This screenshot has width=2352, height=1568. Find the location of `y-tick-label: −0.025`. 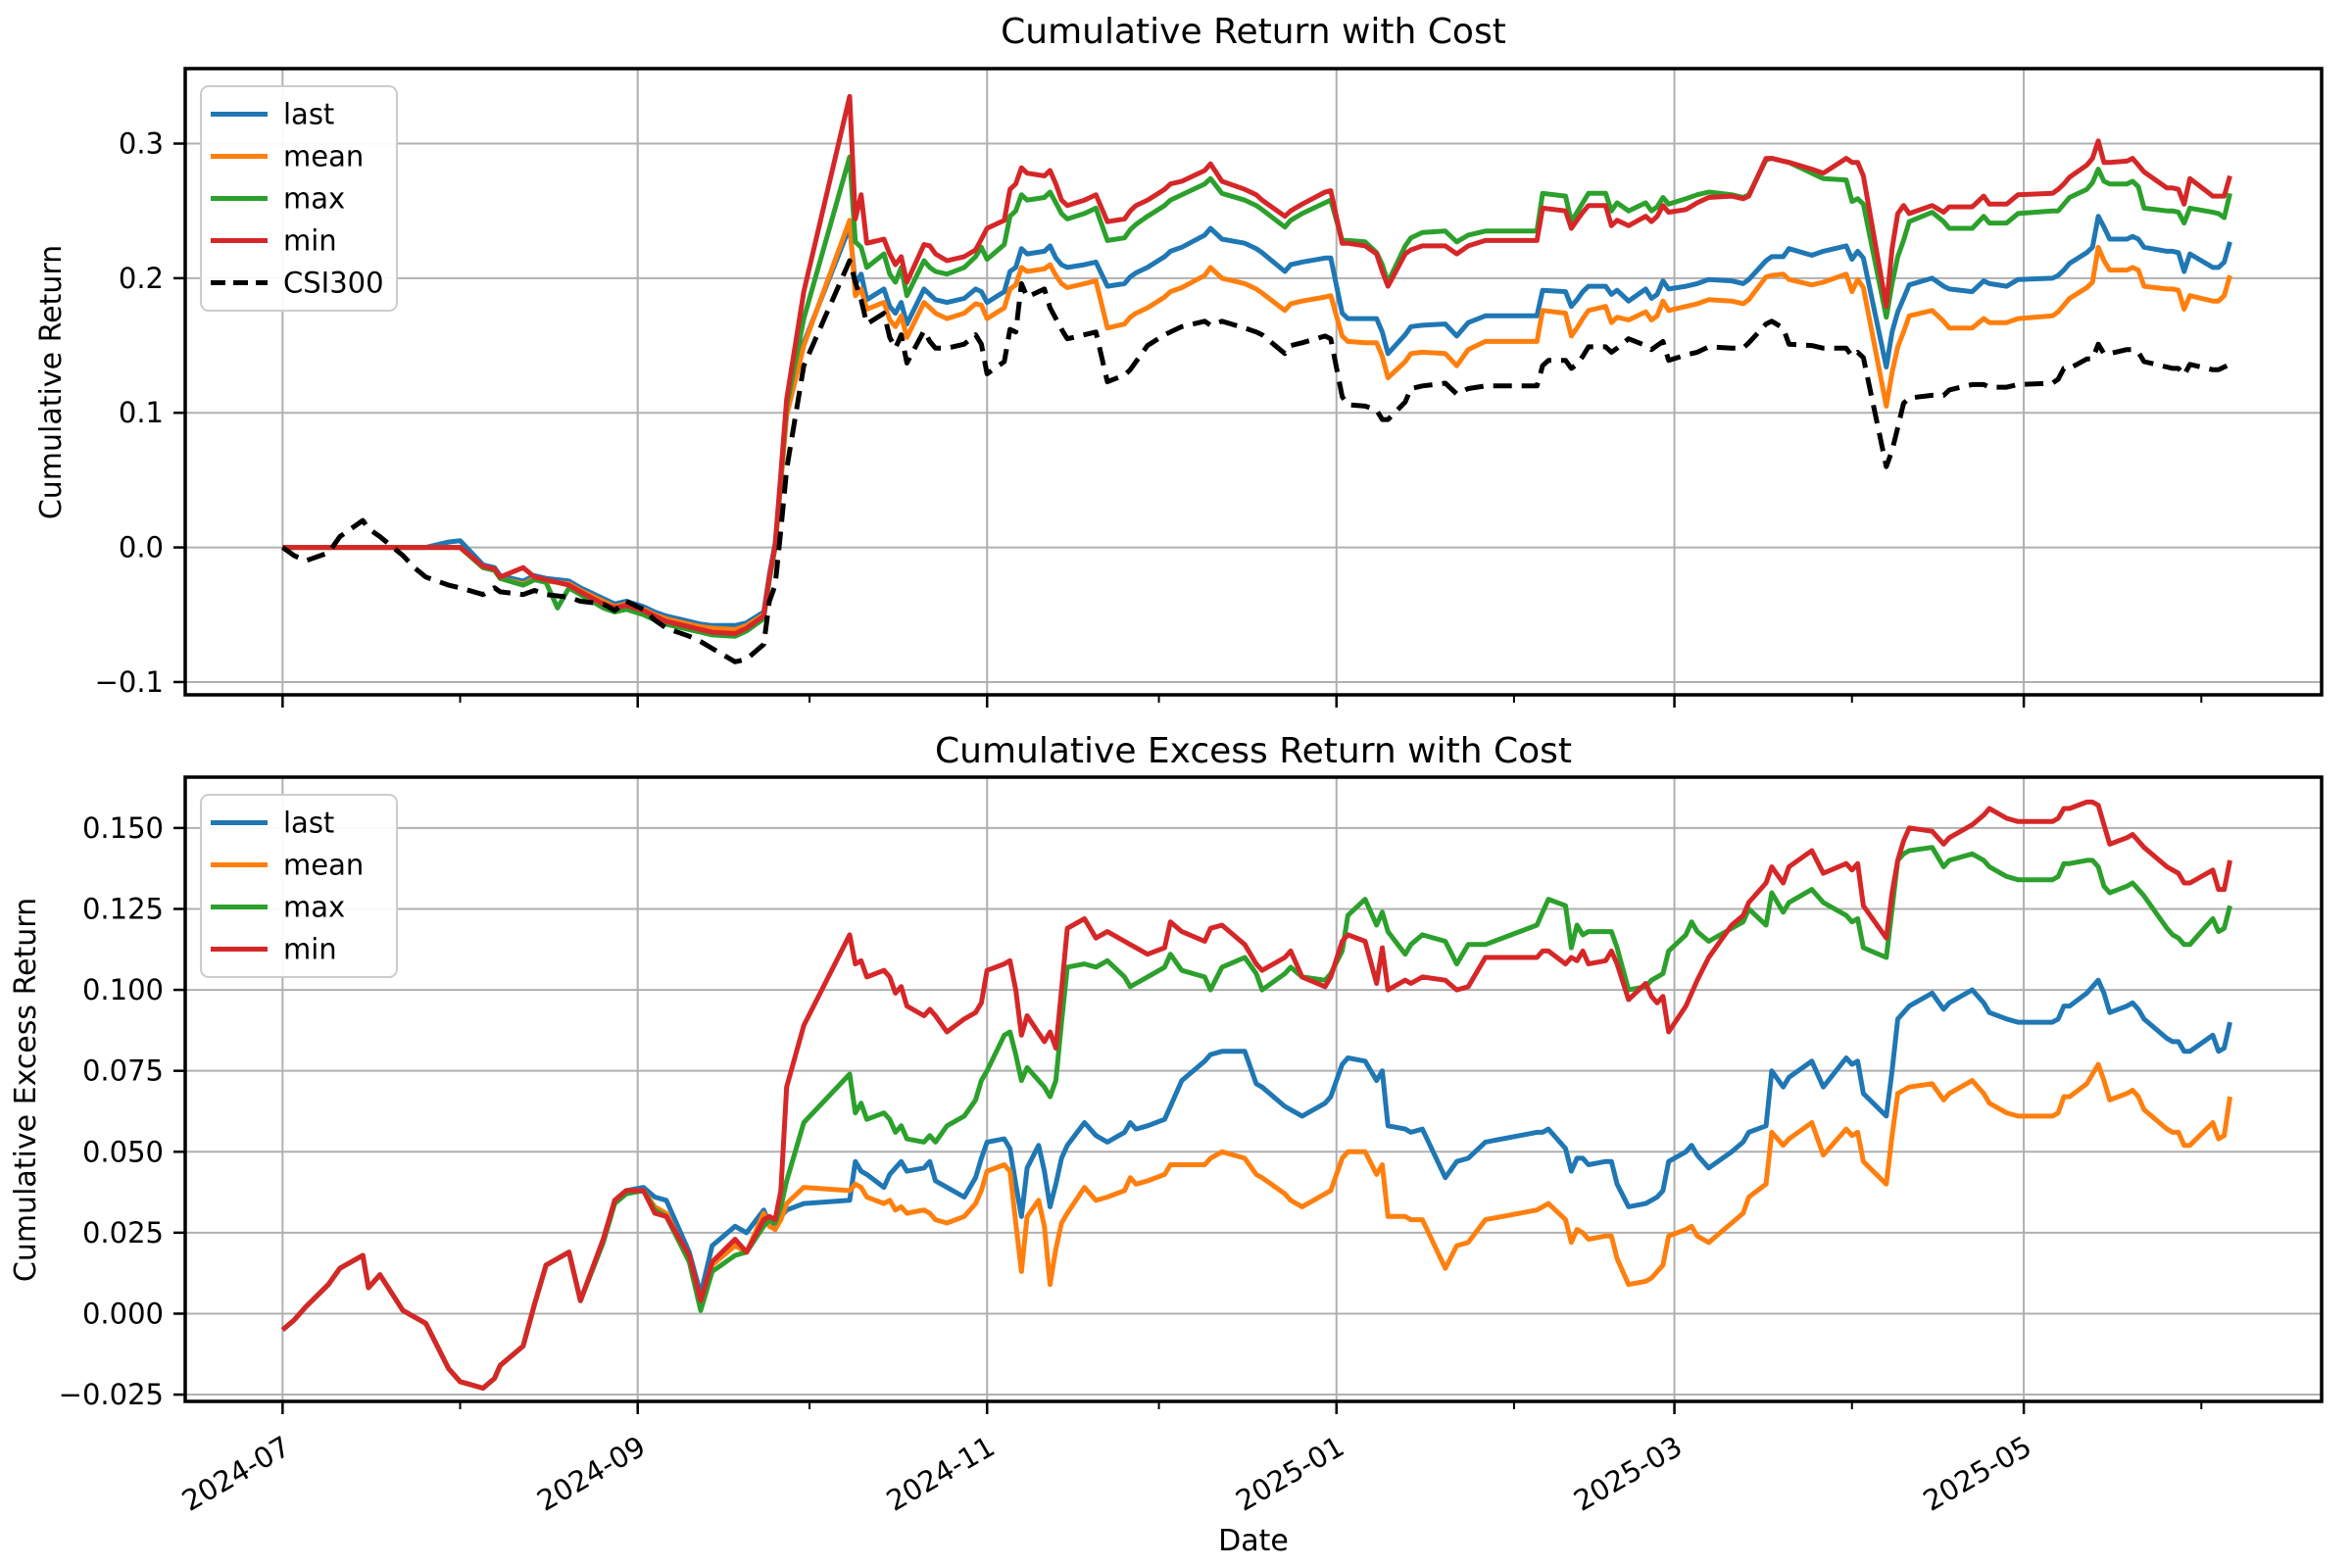

y-tick-label: −0.025 is located at coordinates (111, 1394).